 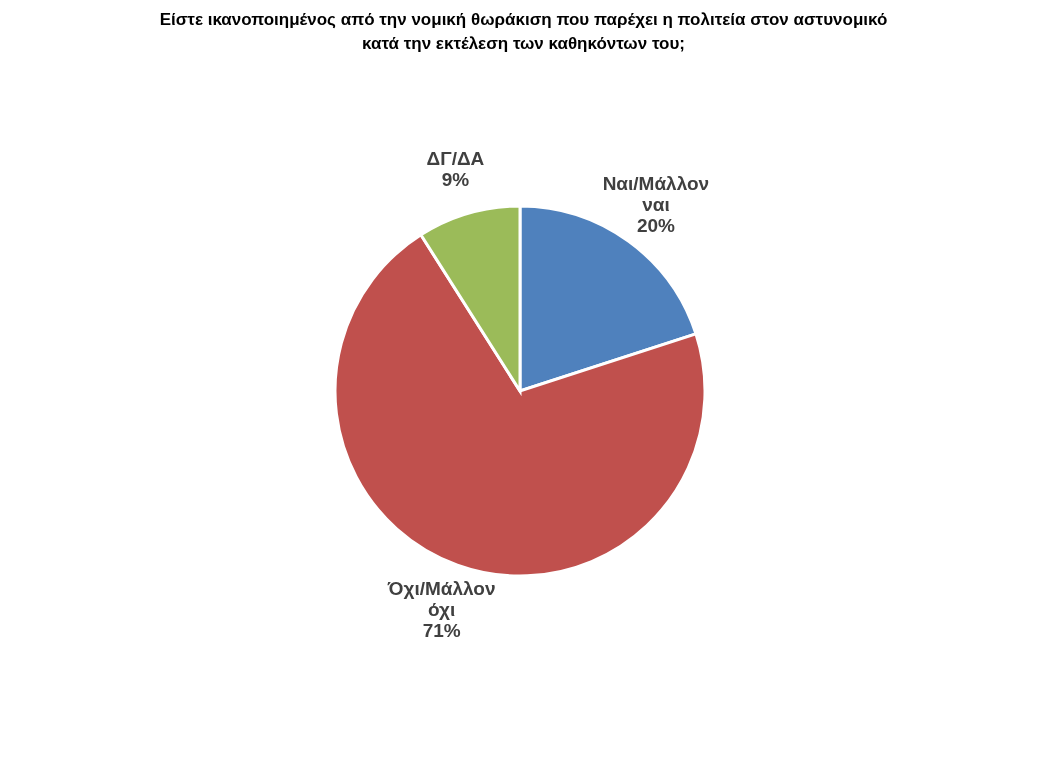 What do you see at coordinates (523, 32) in the screenshot?
I see `chart-title: Είστε ικανοποιημένος από την νομική θωράκιση που παρέχει η πολιτεία στον αστυνομικό κατά την εκτέλεση των καθηκόντων του;` at bounding box center [523, 32].